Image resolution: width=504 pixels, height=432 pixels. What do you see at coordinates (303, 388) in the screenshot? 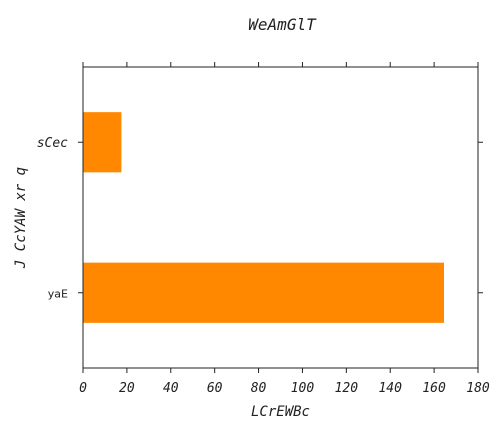
I see `x-tick-label: 100` at bounding box center [303, 388].